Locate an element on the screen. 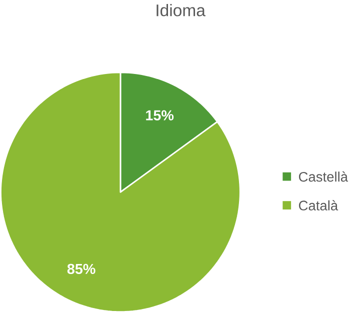 The width and height of the screenshot is (352, 313). data-label: 85% is located at coordinates (81, 269).